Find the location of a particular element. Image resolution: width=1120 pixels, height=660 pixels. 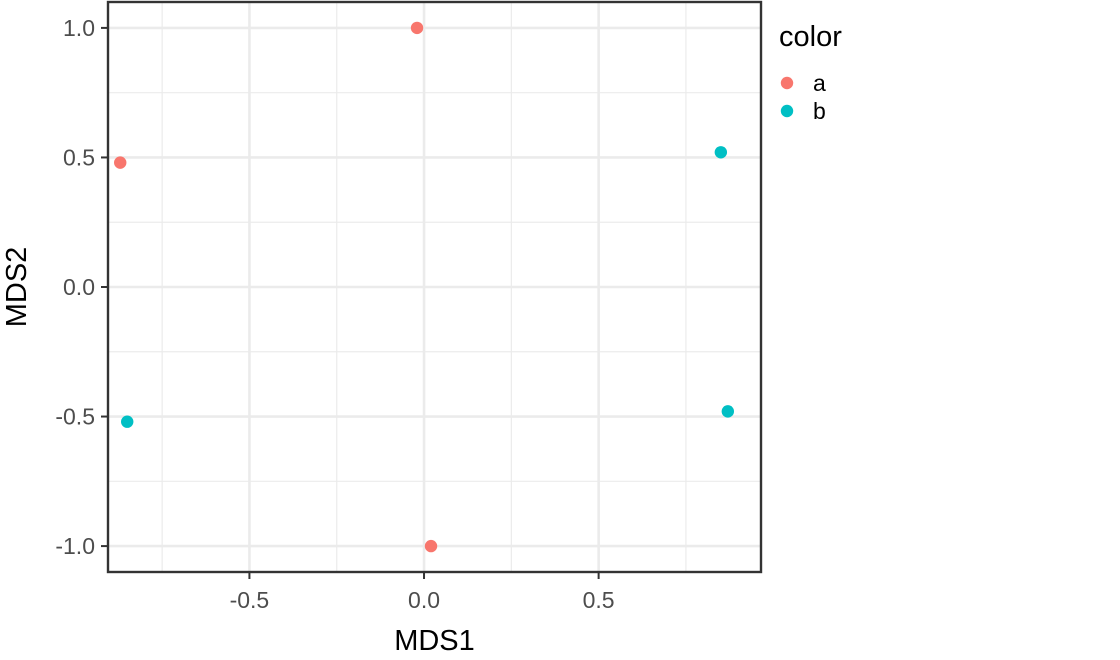

legend-background is located at coordinates (832, 71).